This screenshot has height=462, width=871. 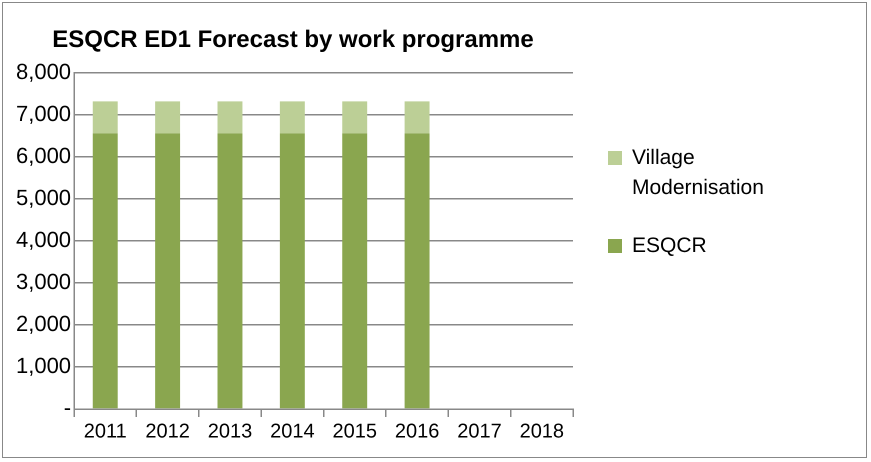 I want to click on y-tick-label: 6,000, so click(x=44, y=155).